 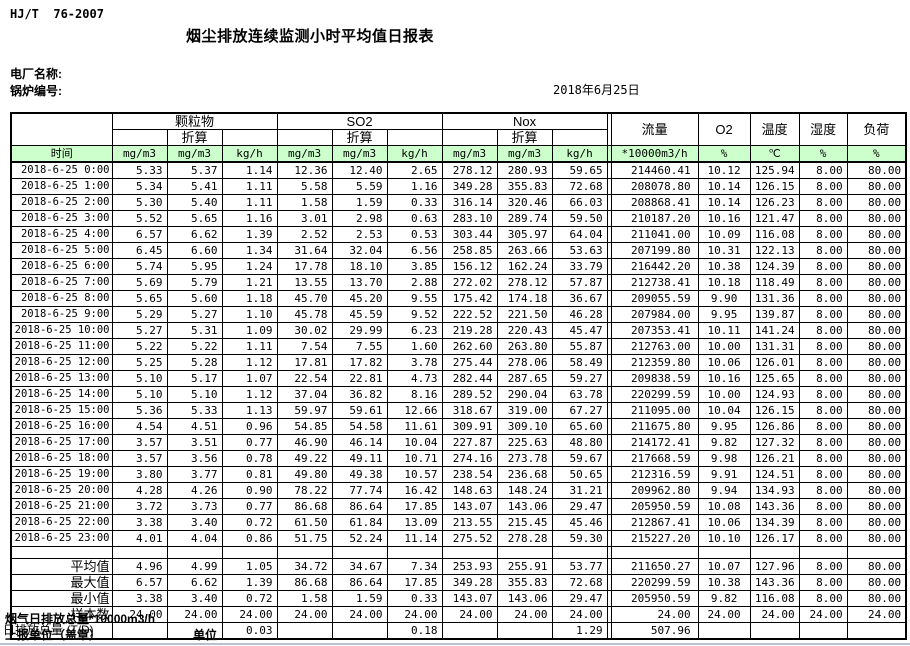 I want to click on value-cell: 10.06, so click(x=724, y=522).